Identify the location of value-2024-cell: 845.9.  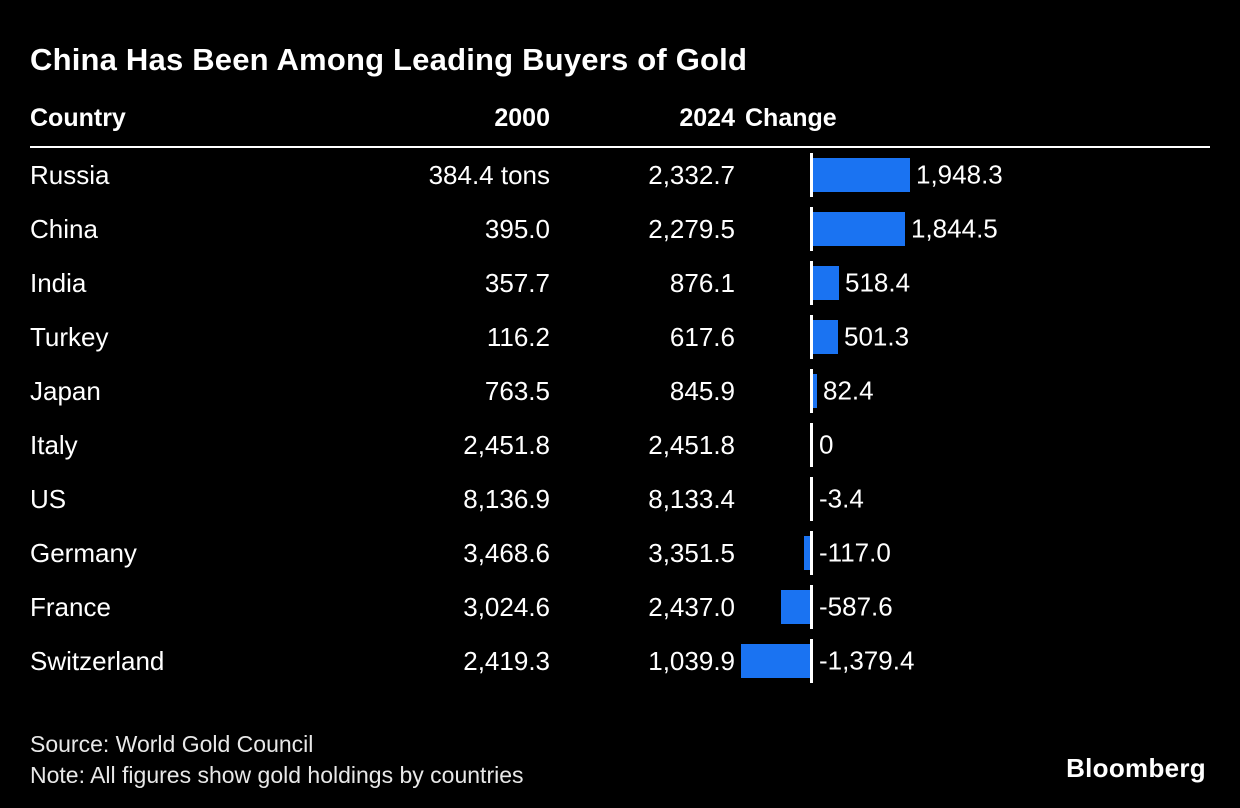
(702, 390).